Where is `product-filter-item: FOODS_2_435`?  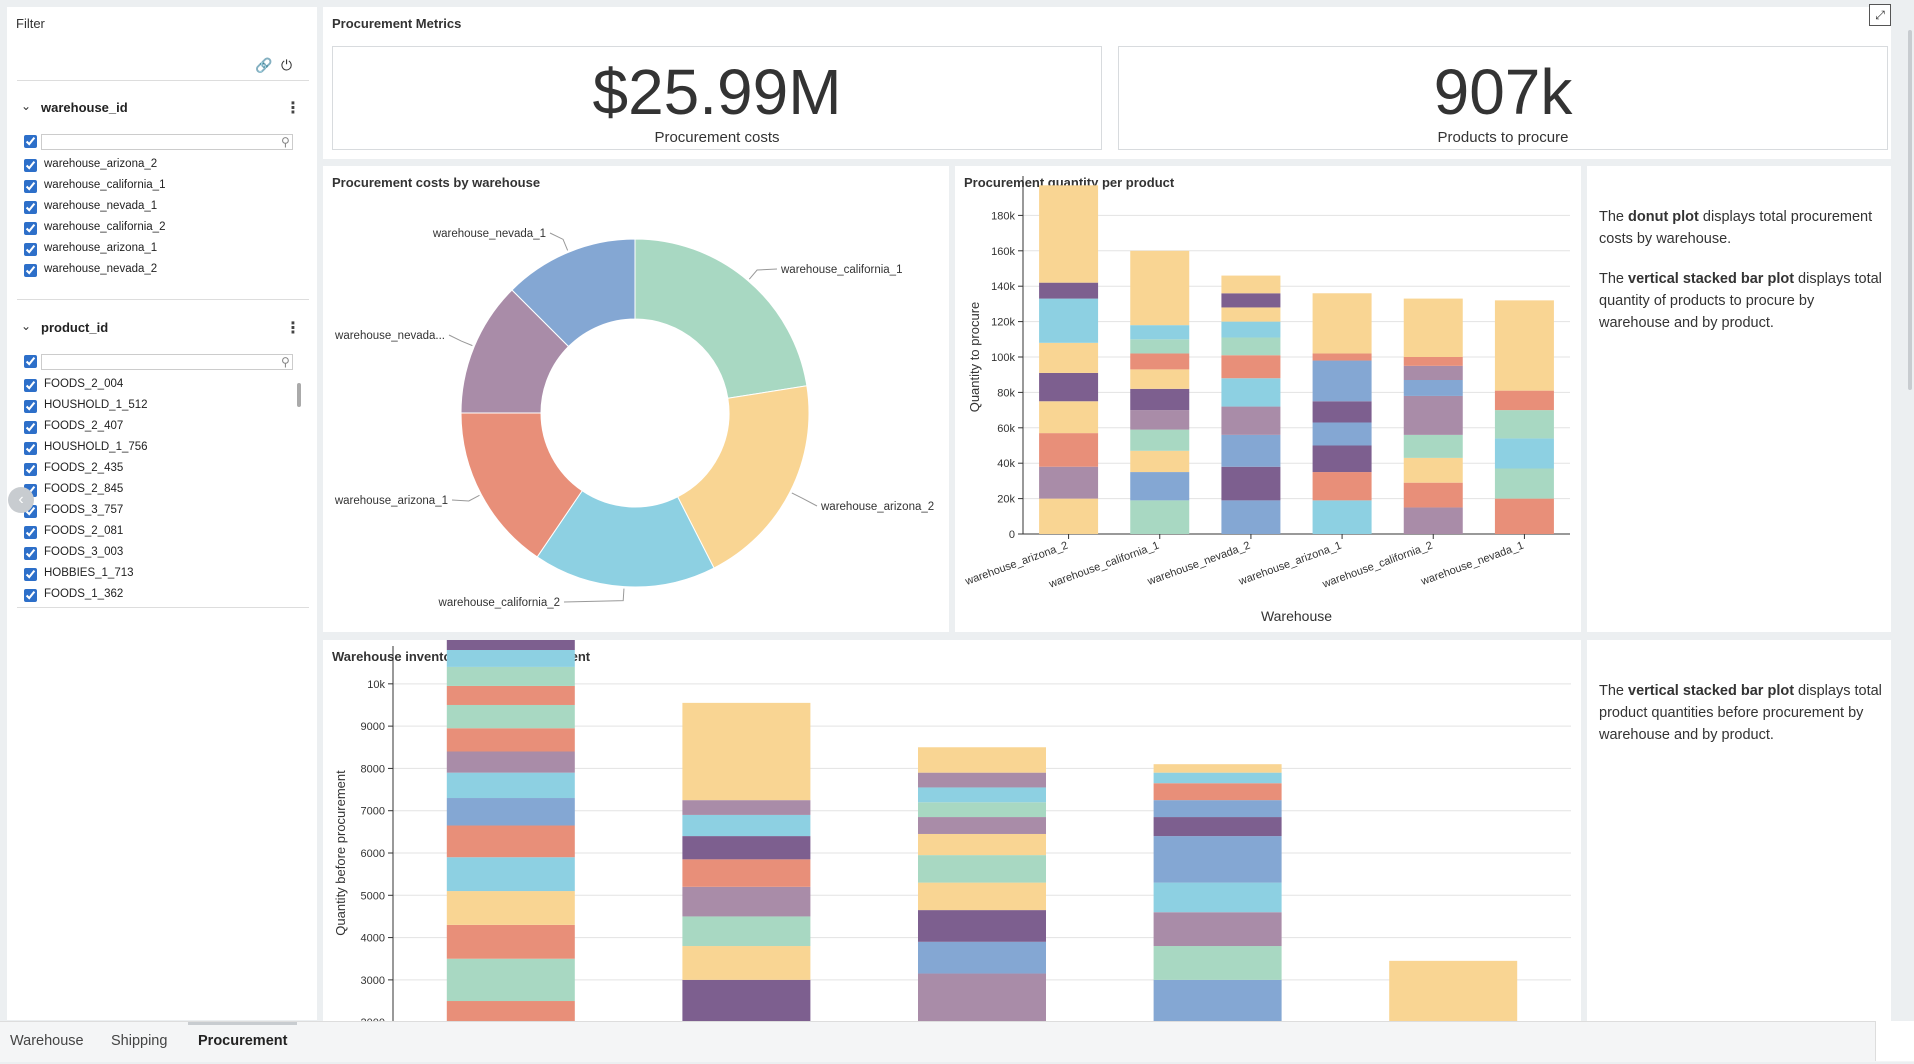
product-filter-item: FOODS_2_435 is located at coordinates (164, 469).